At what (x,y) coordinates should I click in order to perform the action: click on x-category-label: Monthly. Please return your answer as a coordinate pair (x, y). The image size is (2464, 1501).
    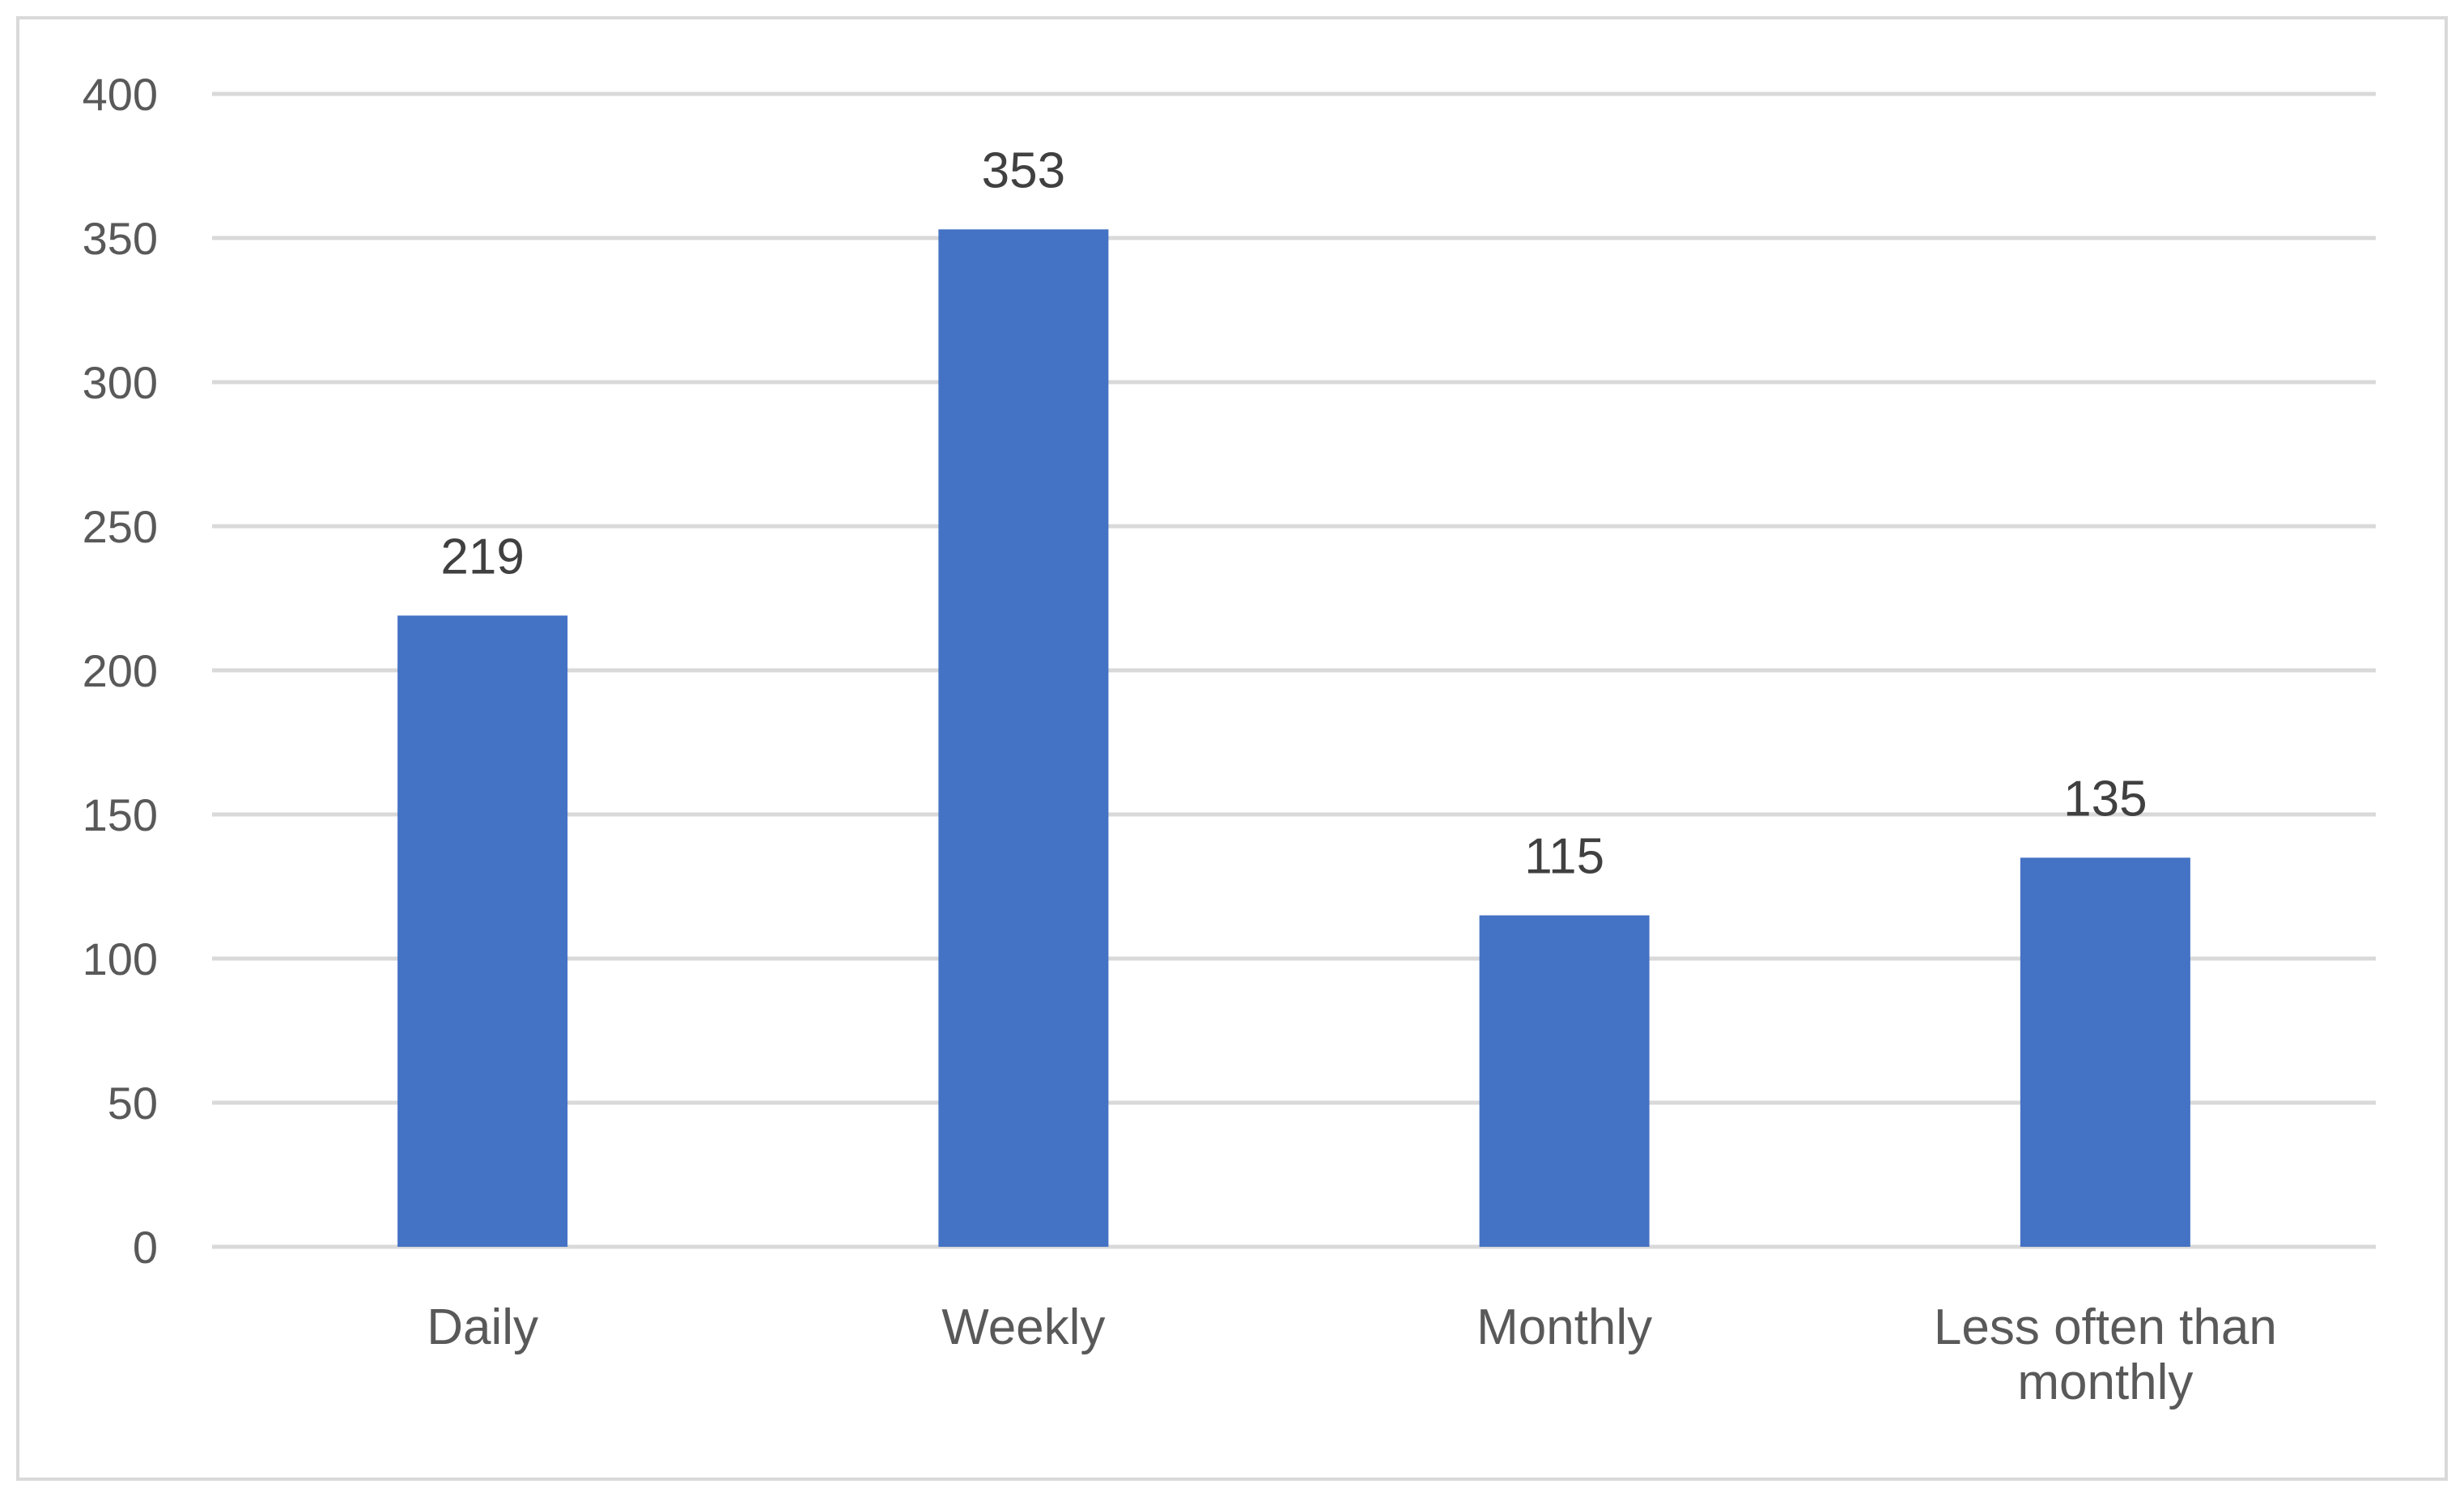
    Looking at the image, I should click on (1564, 1327).